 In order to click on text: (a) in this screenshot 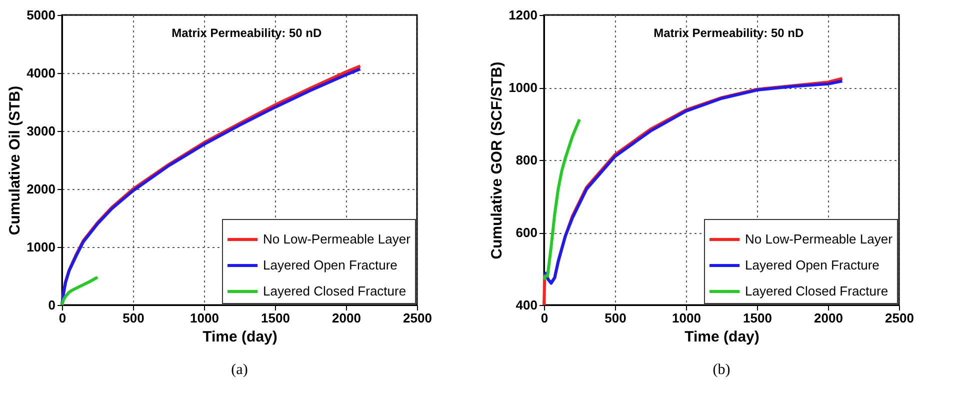, I will do `click(239, 370)`.